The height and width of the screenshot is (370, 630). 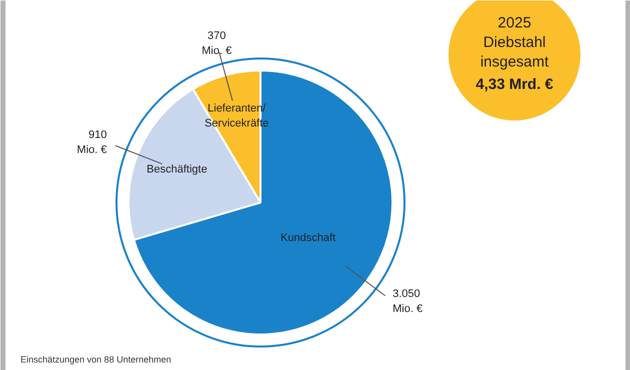 What do you see at coordinates (308, 238) in the screenshot?
I see `slice-label: Kundschaft` at bounding box center [308, 238].